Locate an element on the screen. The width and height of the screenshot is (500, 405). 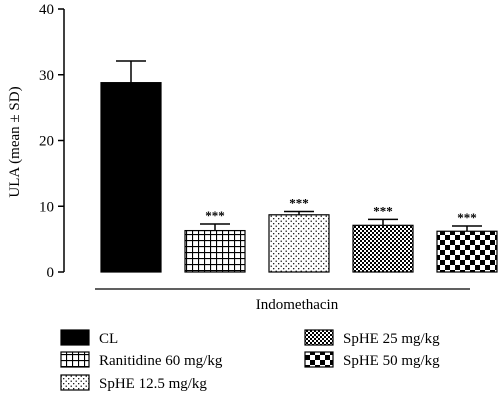
y-tick-label: 20 is located at coordinates (46, 142).